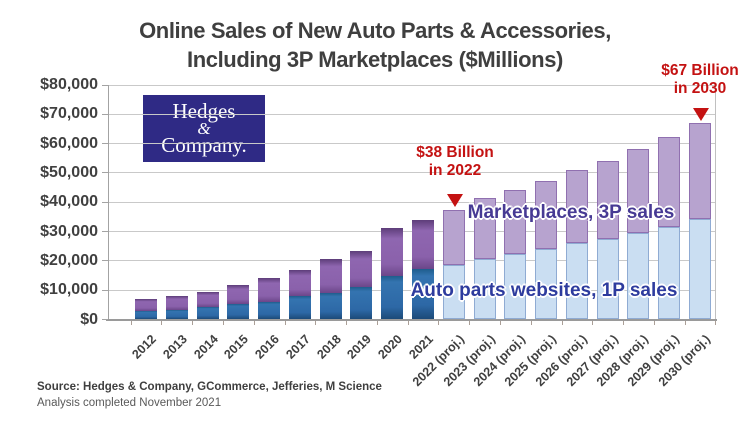  I want to click on chart-title-line2: Including 3P Marketplaces ($Millions), so click(374, 59).